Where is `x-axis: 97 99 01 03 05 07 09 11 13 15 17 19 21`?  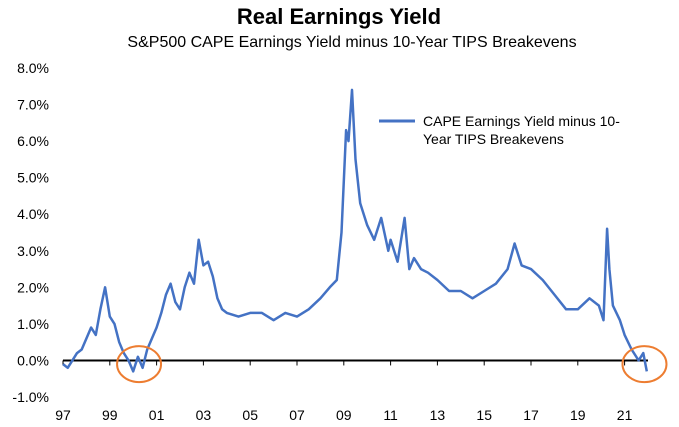
x-axis: 97 99 01 03 05 07 09 11 13 15 17 19 21 is located at coordinates (344, 391).